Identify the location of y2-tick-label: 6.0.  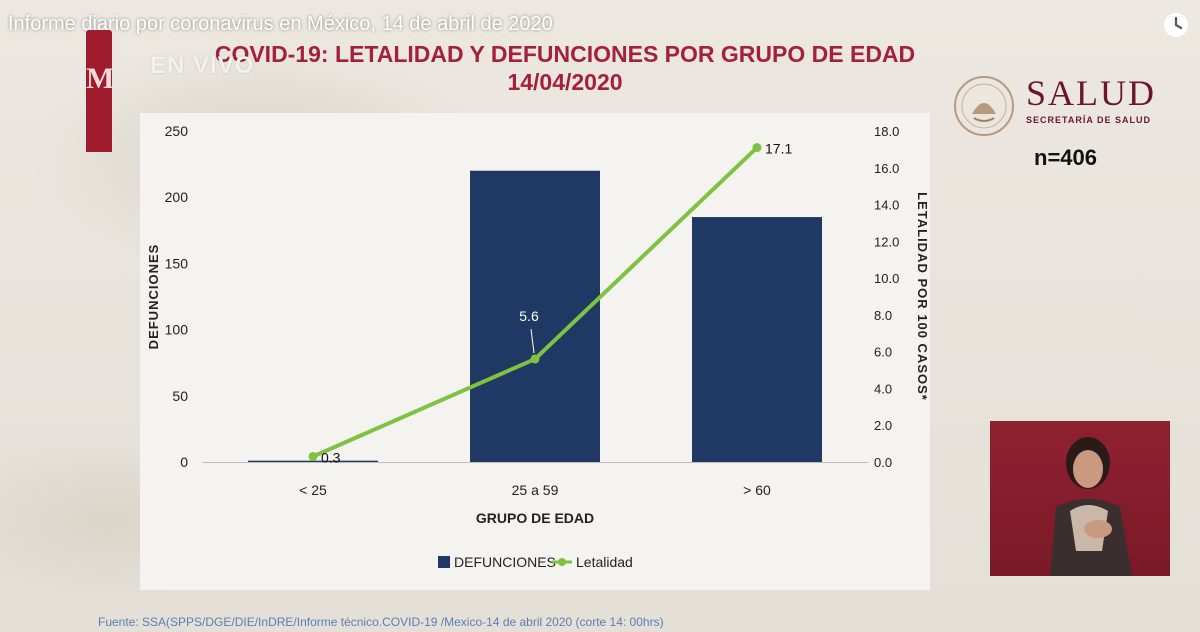
(883, 352).